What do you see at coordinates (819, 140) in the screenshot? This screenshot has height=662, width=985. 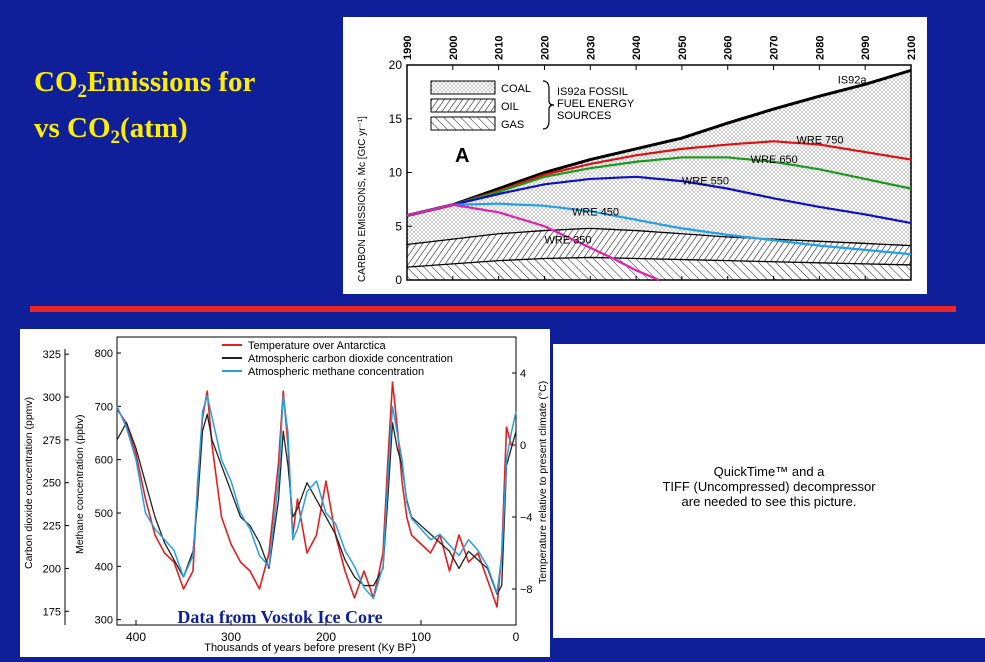 I see `series-annotation: WRE 750` at bounding box center [819, 140].